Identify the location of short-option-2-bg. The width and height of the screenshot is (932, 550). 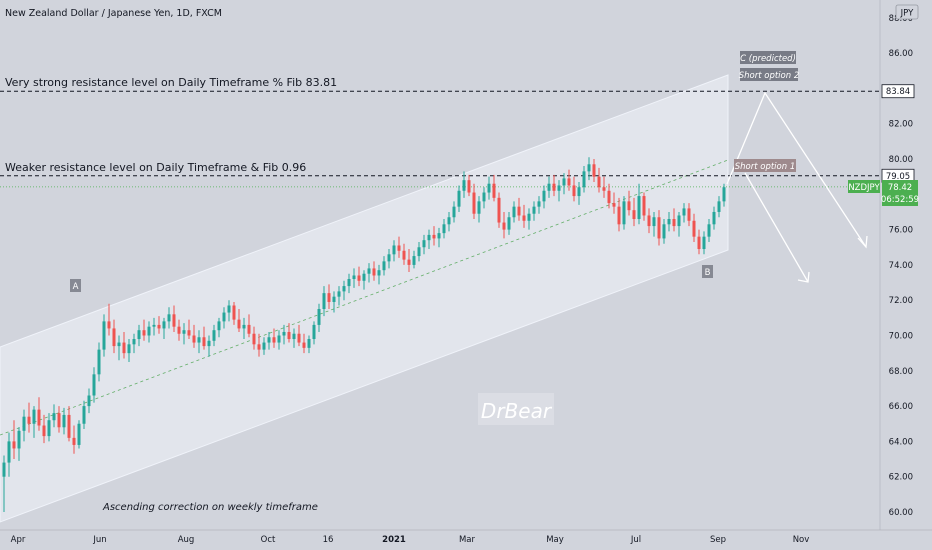
(769, 74).